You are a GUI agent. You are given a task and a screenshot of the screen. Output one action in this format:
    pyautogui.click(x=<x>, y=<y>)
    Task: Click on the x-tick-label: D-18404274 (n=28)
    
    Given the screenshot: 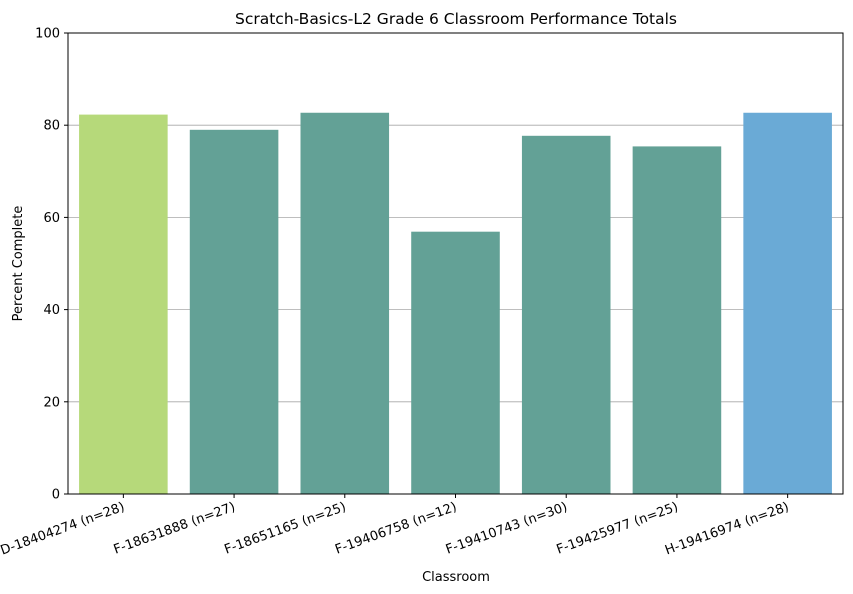 What is the action you would take?
    pyautogui.click(x=63, y=529)
    